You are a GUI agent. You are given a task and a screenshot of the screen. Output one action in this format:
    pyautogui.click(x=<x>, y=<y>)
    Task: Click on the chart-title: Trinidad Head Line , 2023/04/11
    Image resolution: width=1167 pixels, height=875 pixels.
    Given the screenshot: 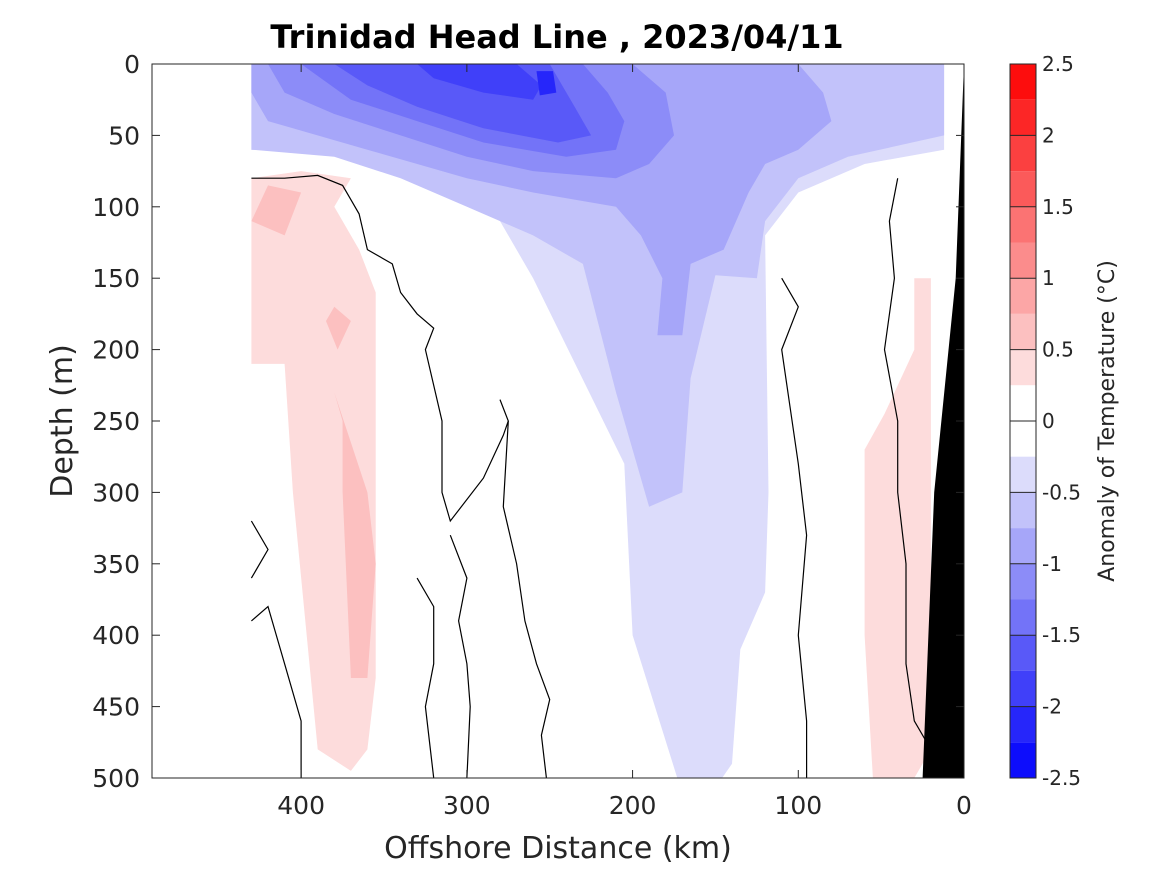 What is the action you would take?
    pyautogui.click(x=556, y=37)
    